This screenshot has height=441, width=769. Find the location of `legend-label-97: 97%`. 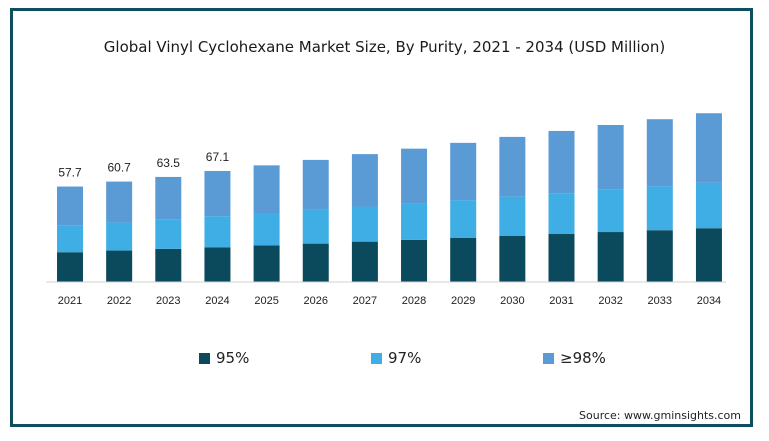

legend-label-97: 97% is located at coordinates (405, 358).